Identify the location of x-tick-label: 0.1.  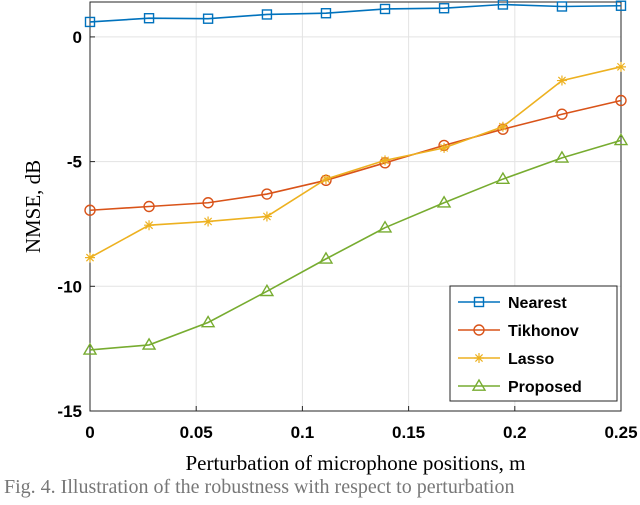
(303, 432).